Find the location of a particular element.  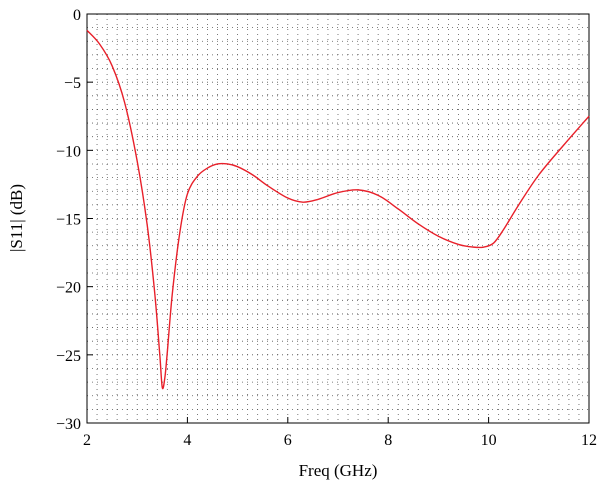

x-tick-label: 6 is located at coordinates (288, 440).